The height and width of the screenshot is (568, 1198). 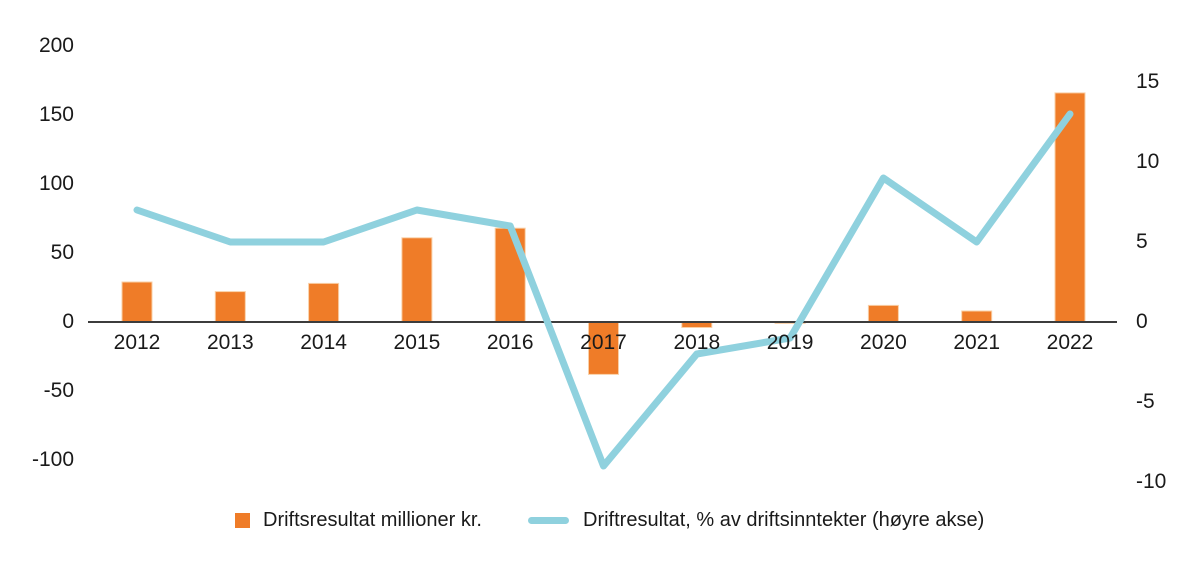 What do you see at coordinates (883, 313) in the screenshot?
I see `bar-2020` at bounding box center [883, 313].